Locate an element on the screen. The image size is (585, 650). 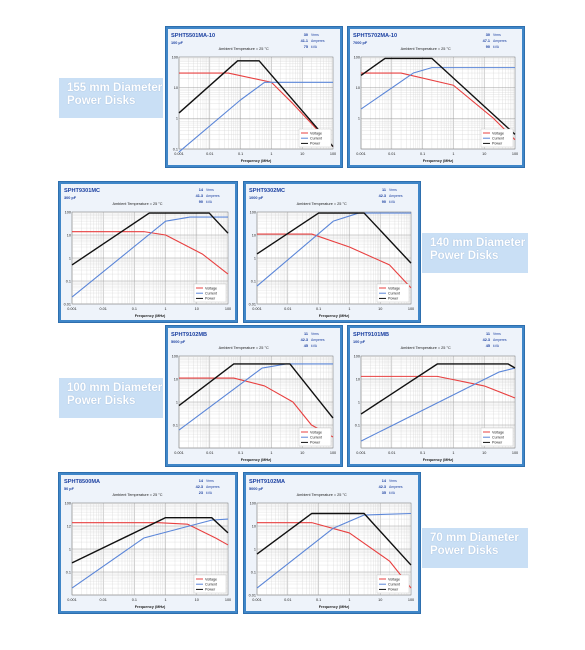
chart-spec-left: 100 µF is located at coordinates (177, 43).